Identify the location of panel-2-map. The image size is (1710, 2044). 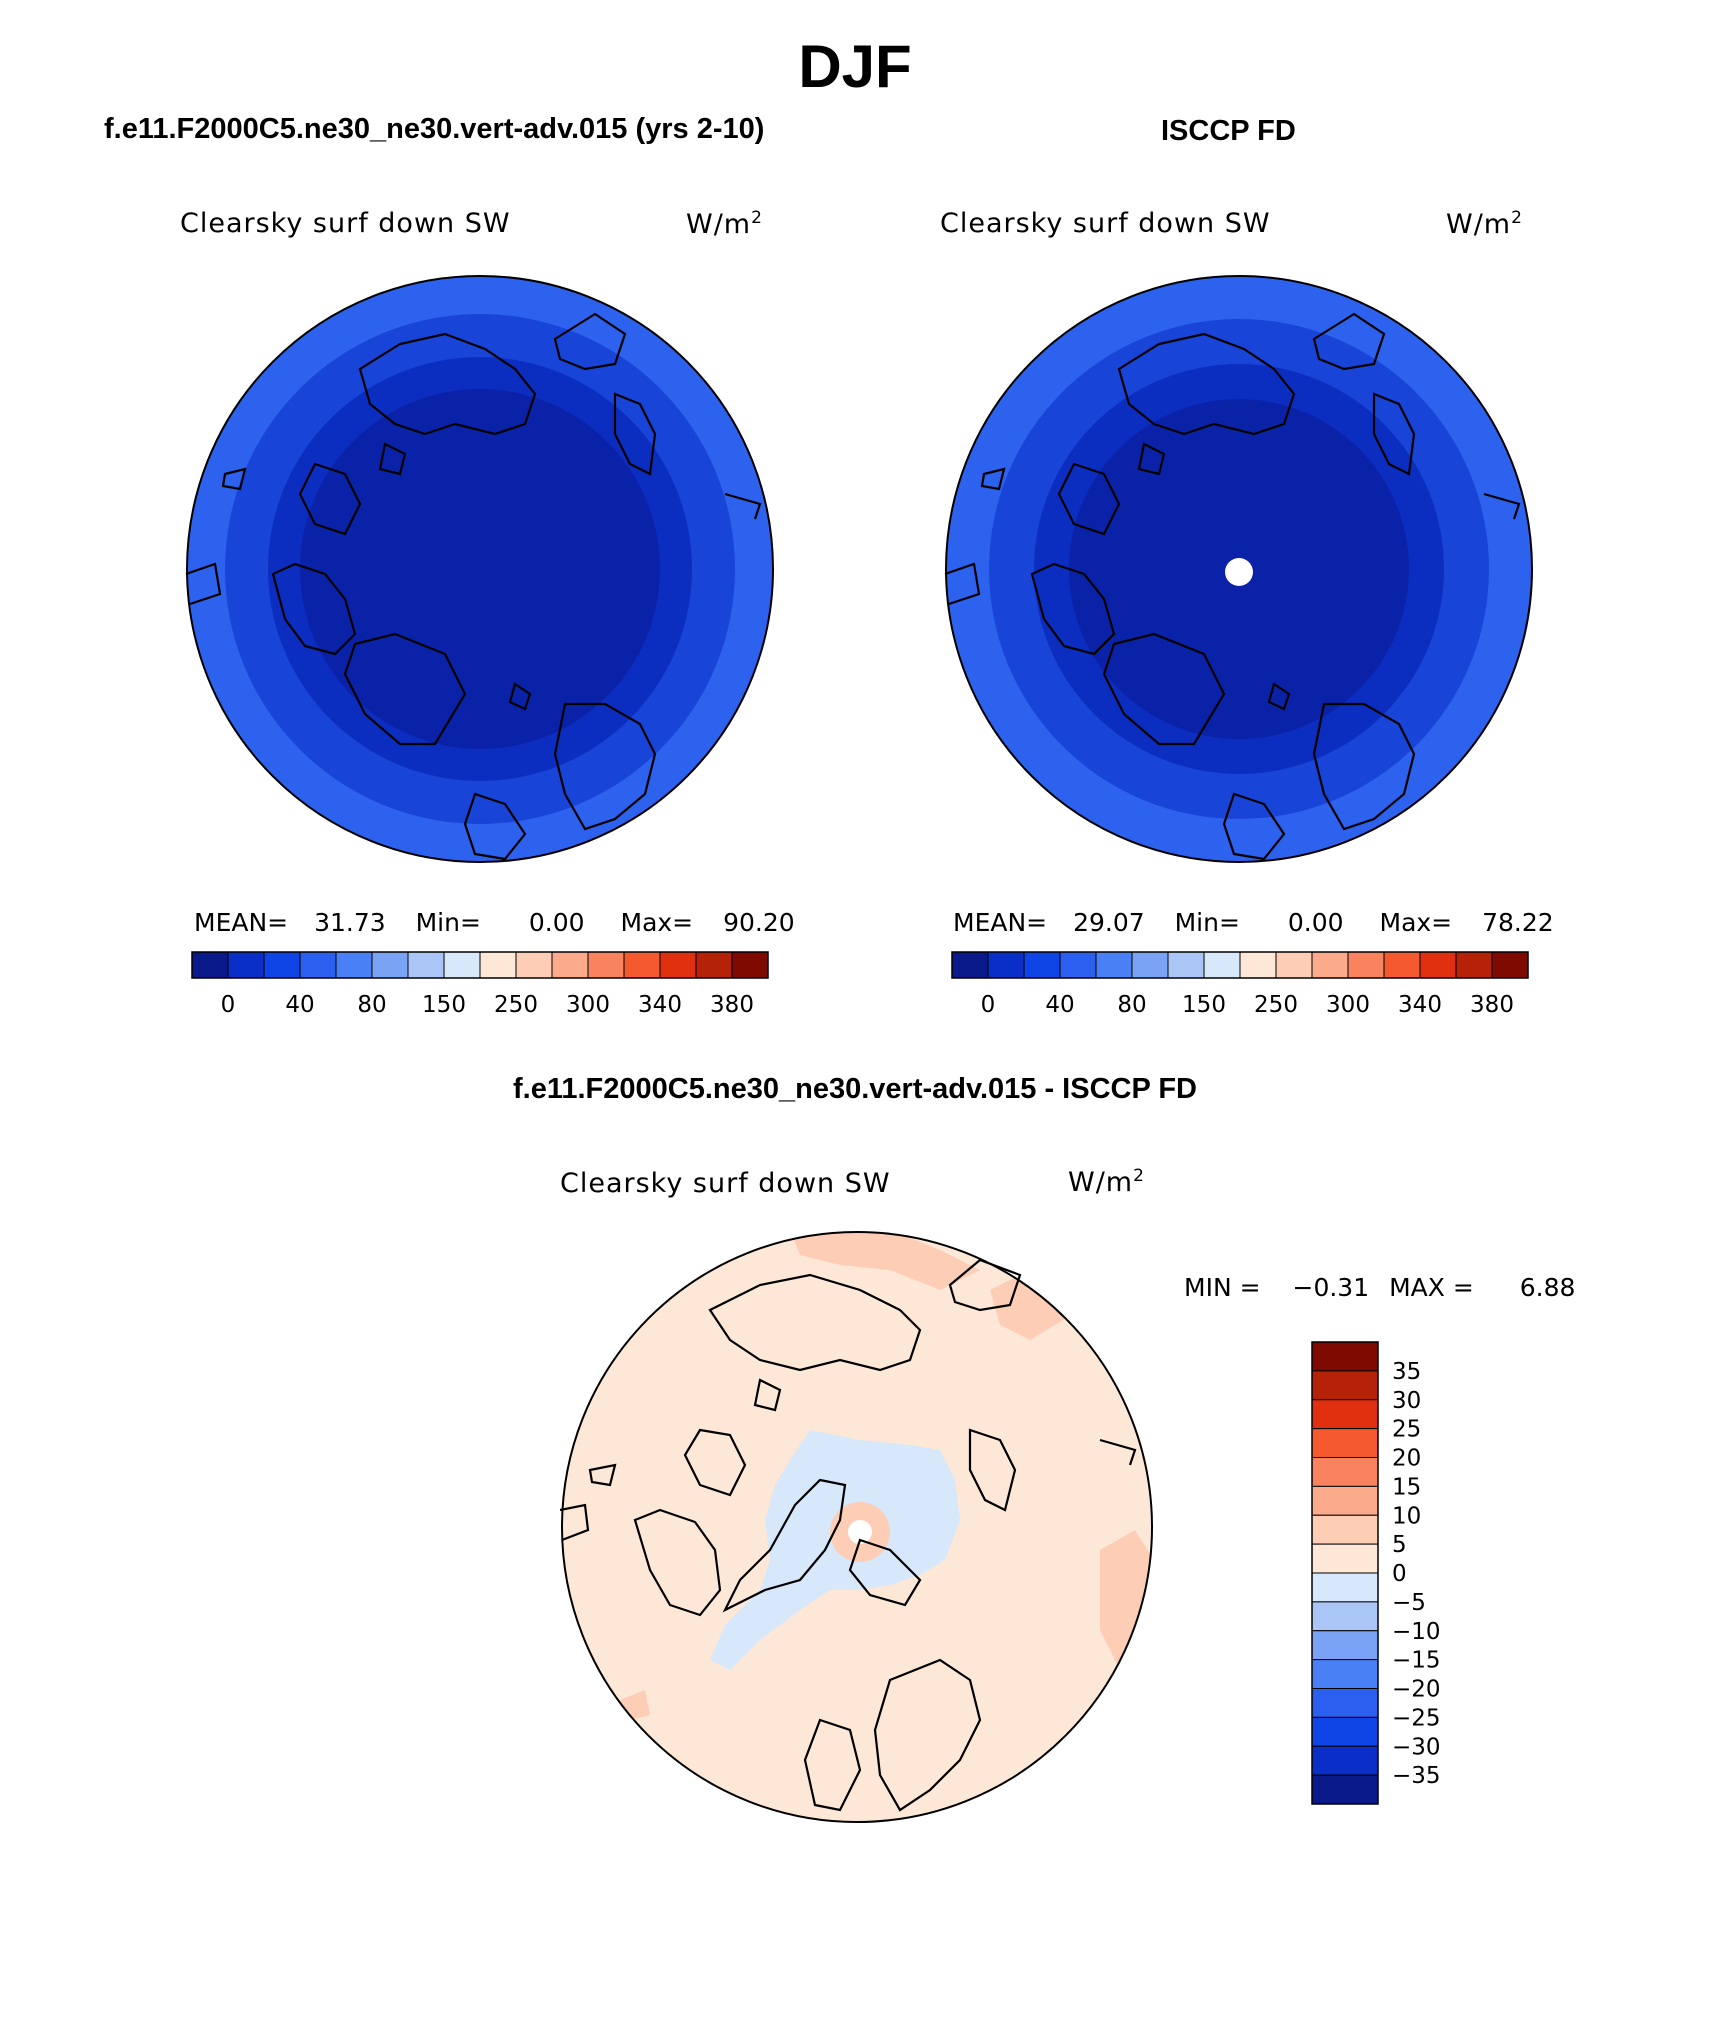
(1238, 569).